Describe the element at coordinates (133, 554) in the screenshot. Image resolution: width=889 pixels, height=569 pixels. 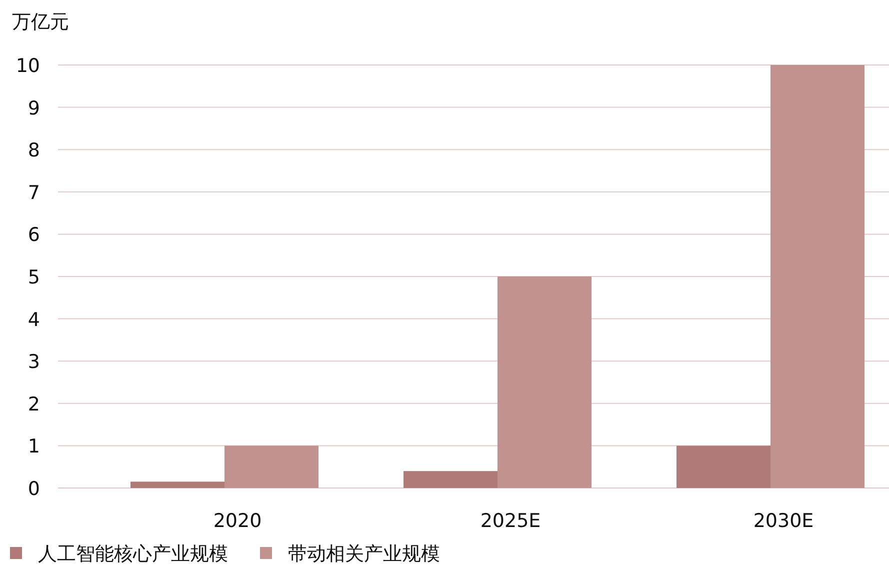
I see `legend-label: 人工智能核心产业规模` at that location.